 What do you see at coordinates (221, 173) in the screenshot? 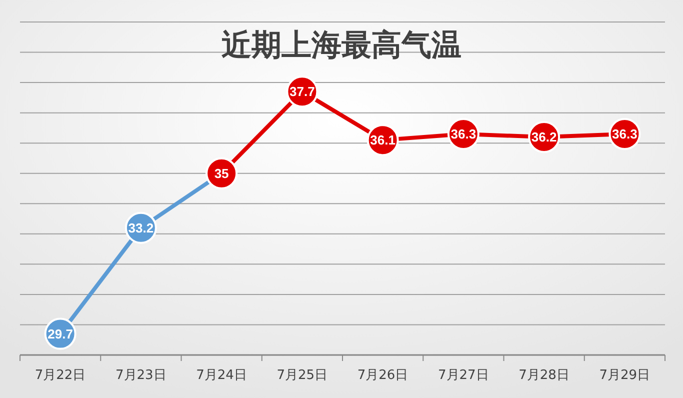
I see `data-label: 35` at bounding box center [221, 173].